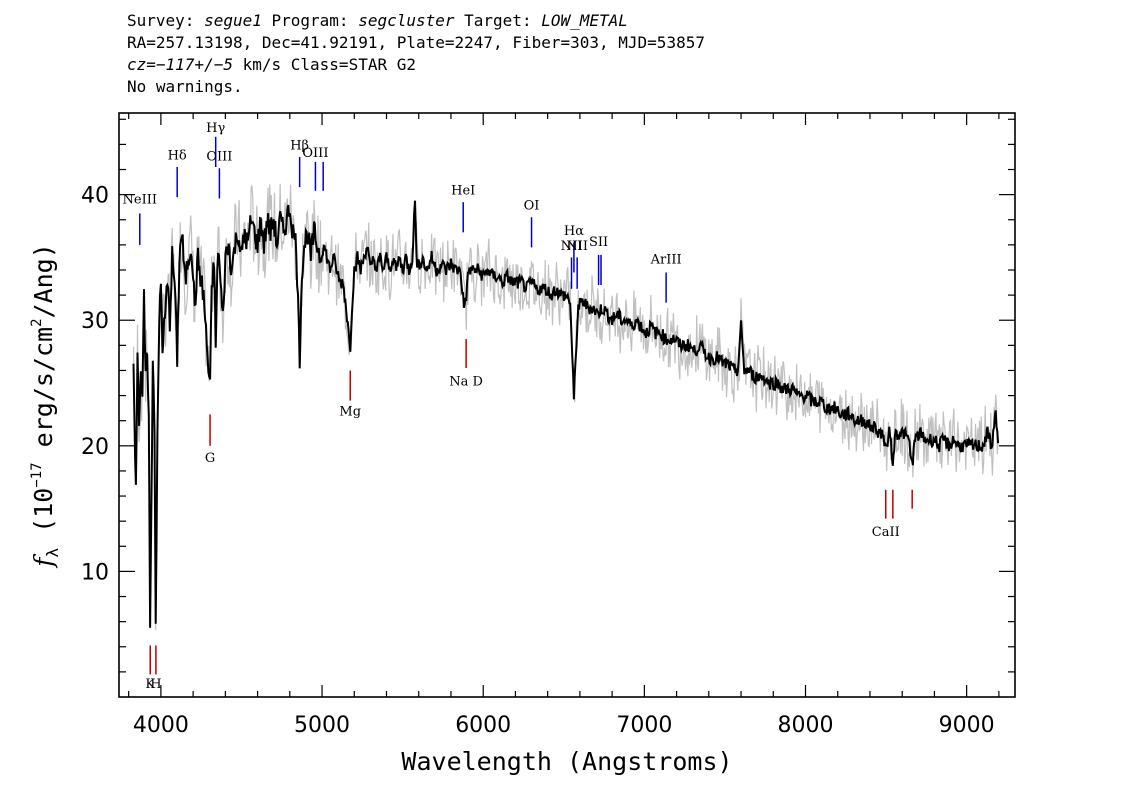 The width and height of the screenshot is (1134, 810). What do you see at coordinates (166, 20) in the screenshot?
I see `survey-label: Survey:` at bounding box center [166, 20].